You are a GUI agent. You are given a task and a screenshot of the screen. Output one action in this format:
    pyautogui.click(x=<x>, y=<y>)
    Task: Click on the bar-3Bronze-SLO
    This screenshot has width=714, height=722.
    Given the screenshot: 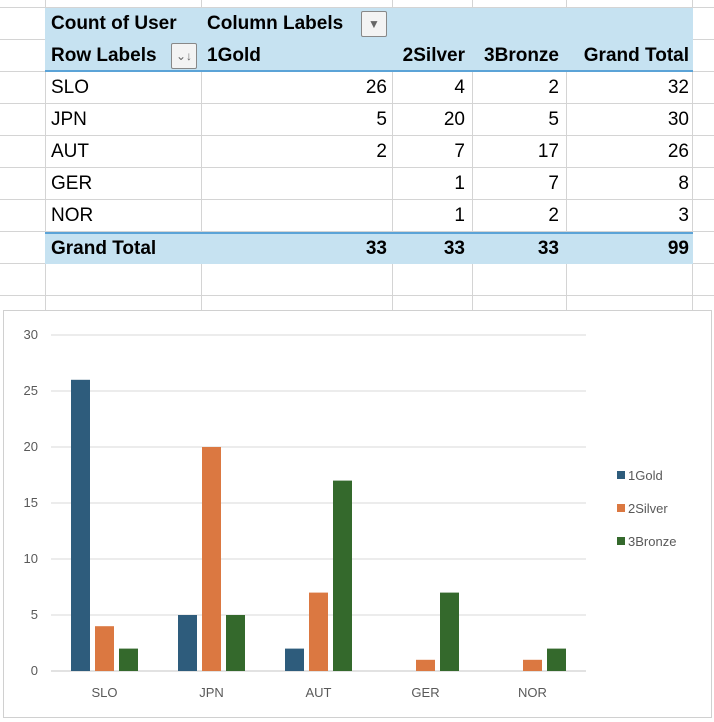 What is the action you would take?
    pyautogui.click(x=128, y=659)
    